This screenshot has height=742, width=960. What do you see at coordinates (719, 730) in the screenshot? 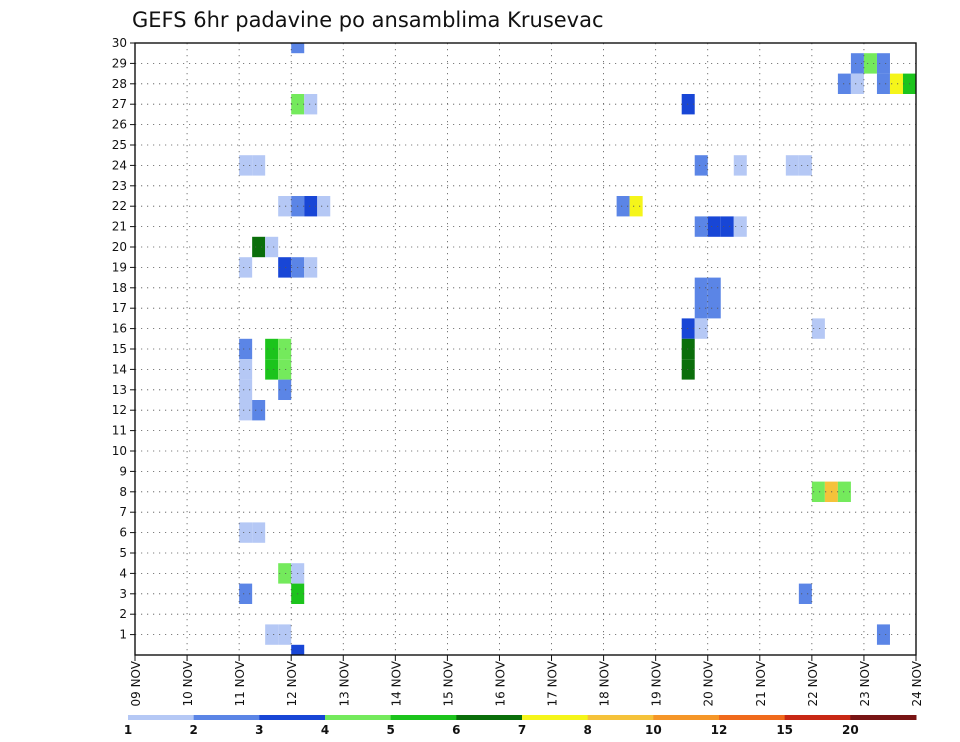
I see `legend-label: 12` at bounding box center [719, 730].